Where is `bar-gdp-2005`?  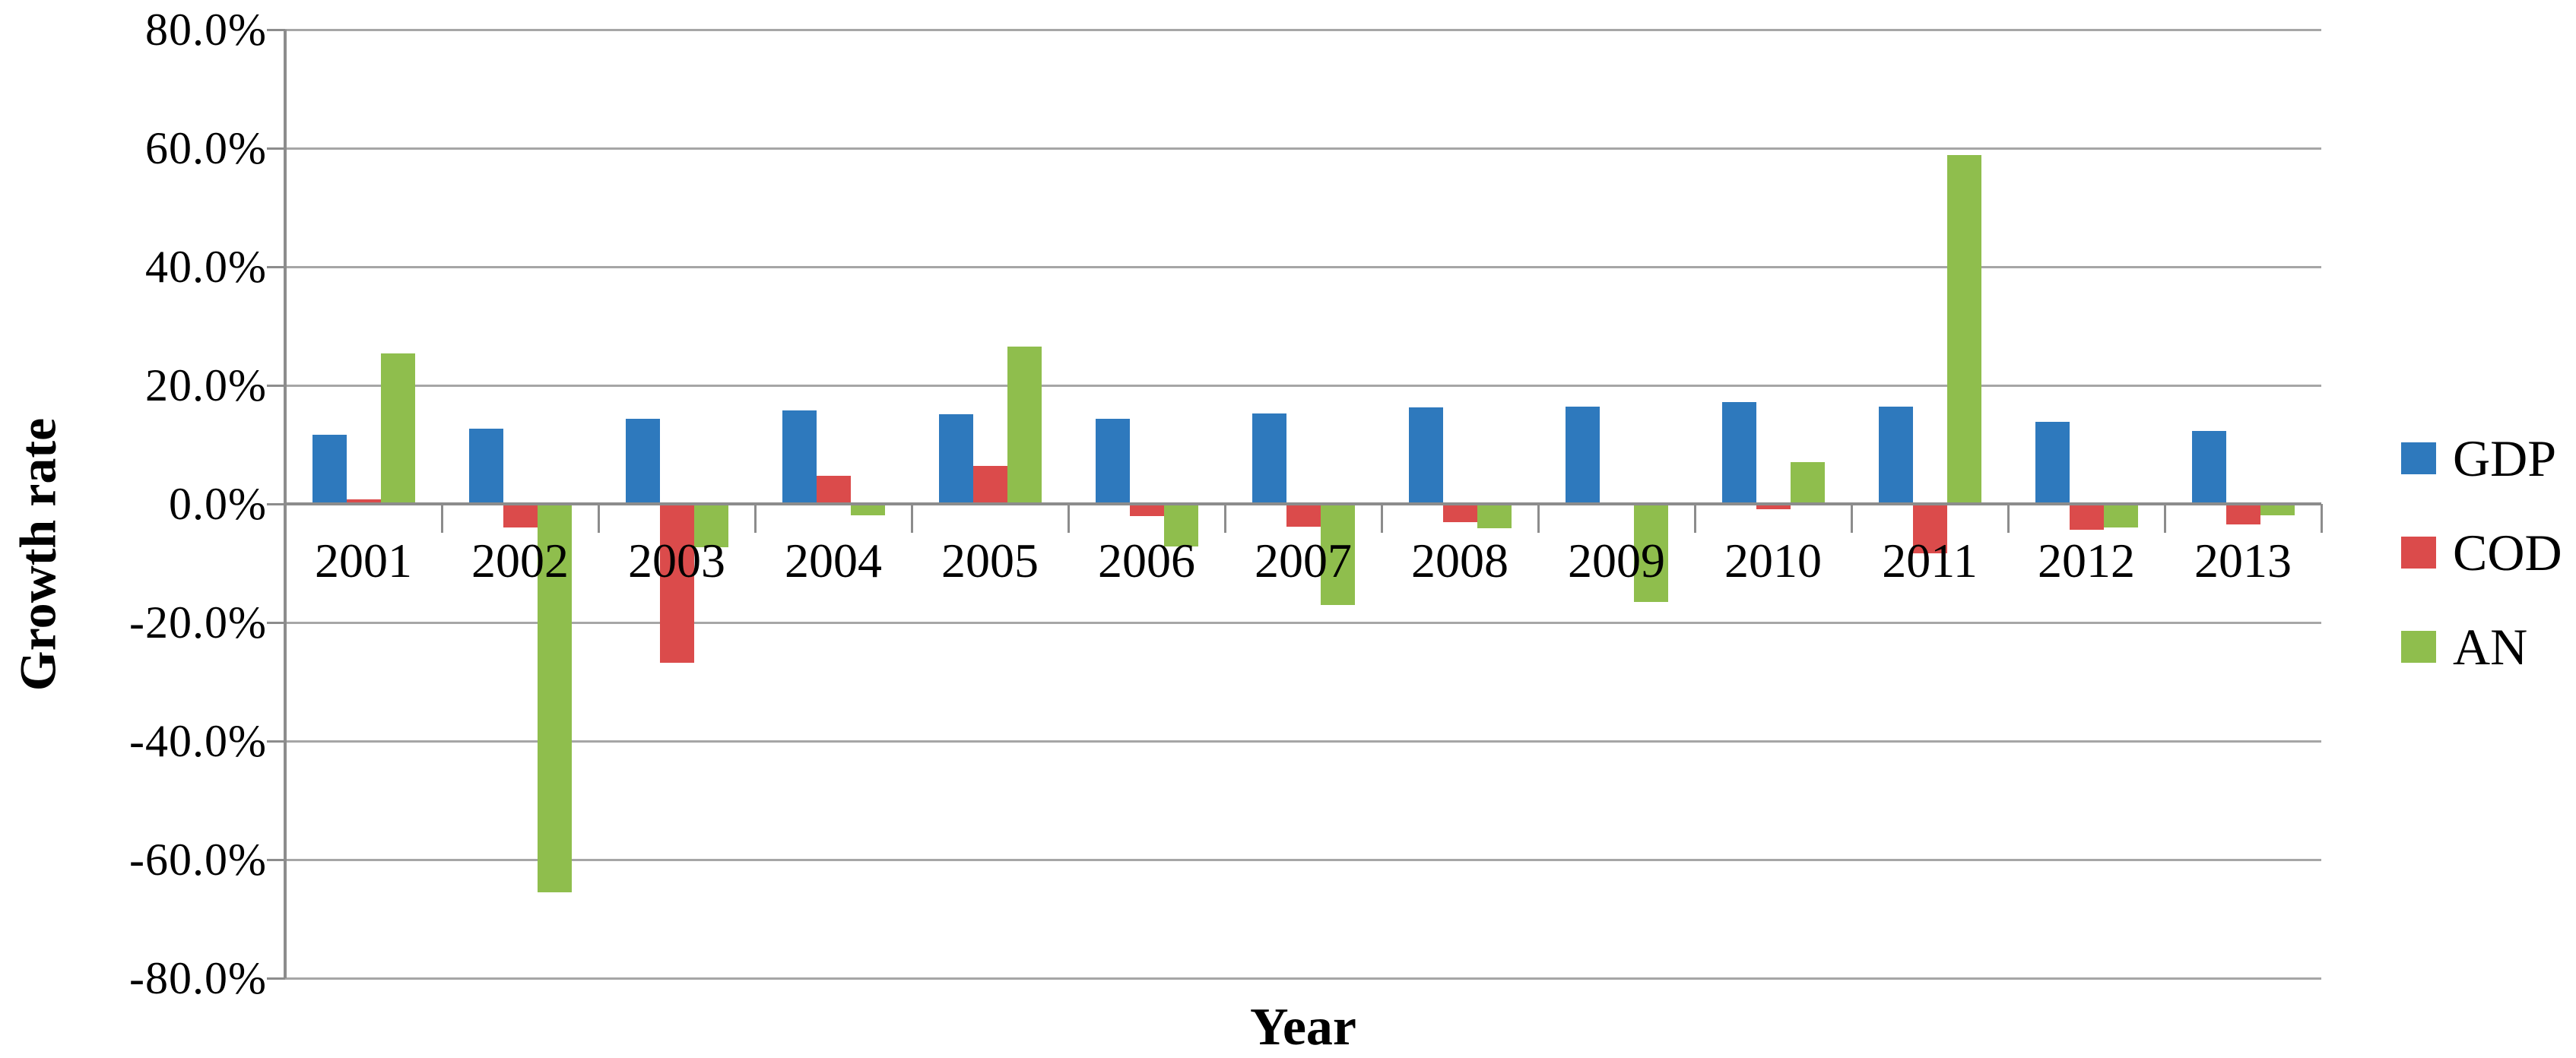
bar-gdp-2005 is located at coordinates (956, 459).